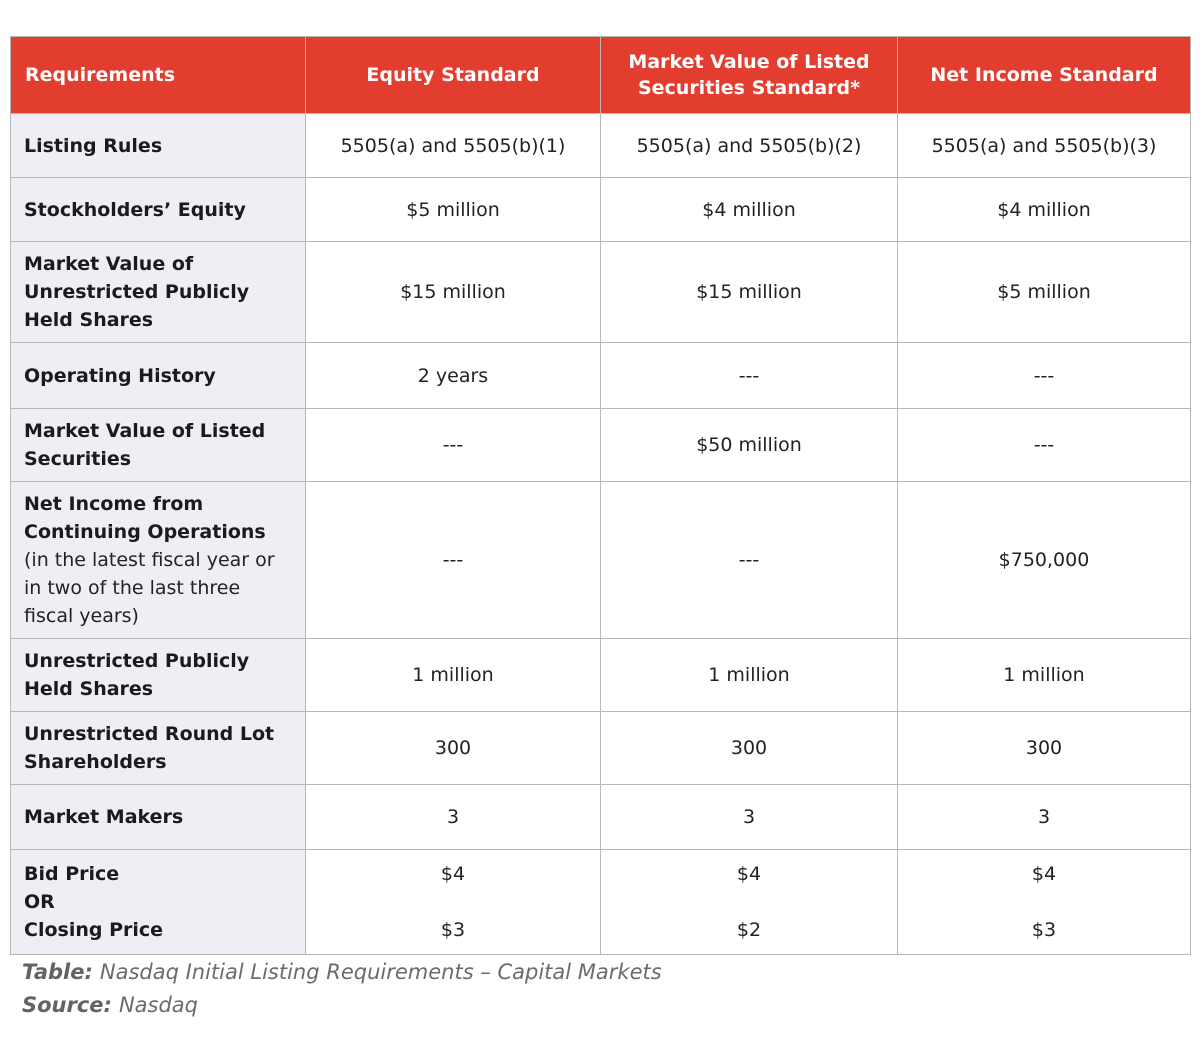 The width and height of the screenshot is (1200, 1054). Describe the element at coordinates (39, 902) in the screenshot. I see `row-label-line: OR` at that location.